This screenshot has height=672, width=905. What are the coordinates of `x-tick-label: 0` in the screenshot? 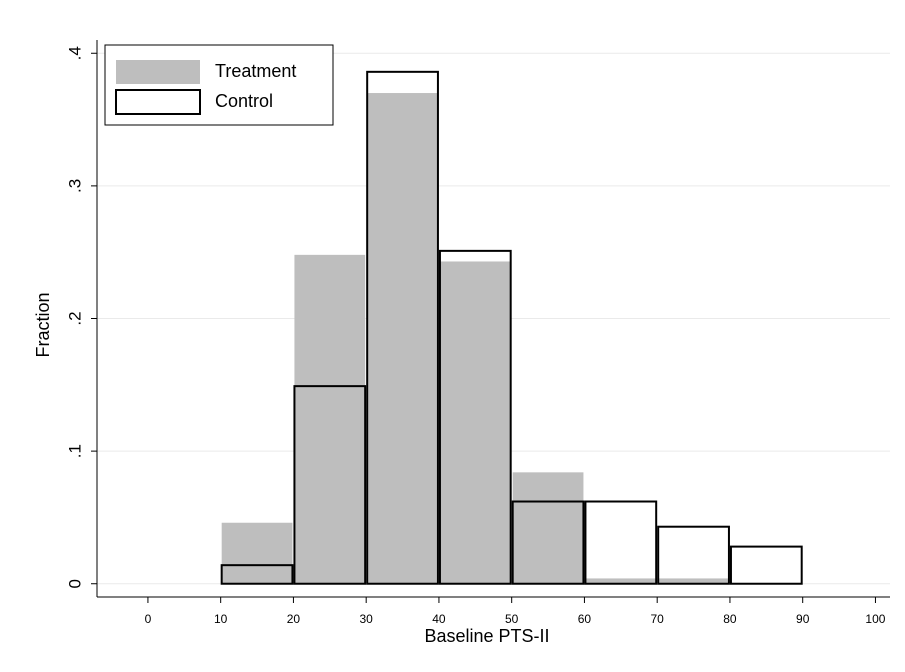 It's located at (148, 619).